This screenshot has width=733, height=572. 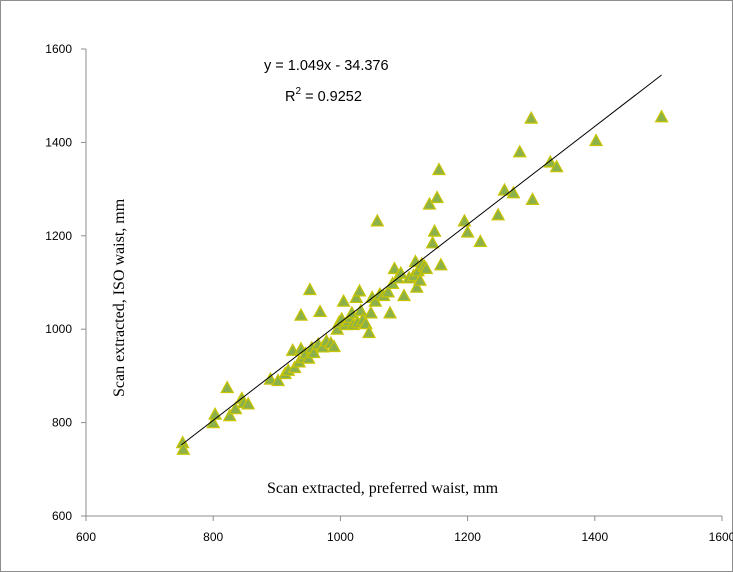 What do you see at coordinates (58, 142) in the screenshot?
I see `y-tick-label: 1400` at bounding box center [58, 142].